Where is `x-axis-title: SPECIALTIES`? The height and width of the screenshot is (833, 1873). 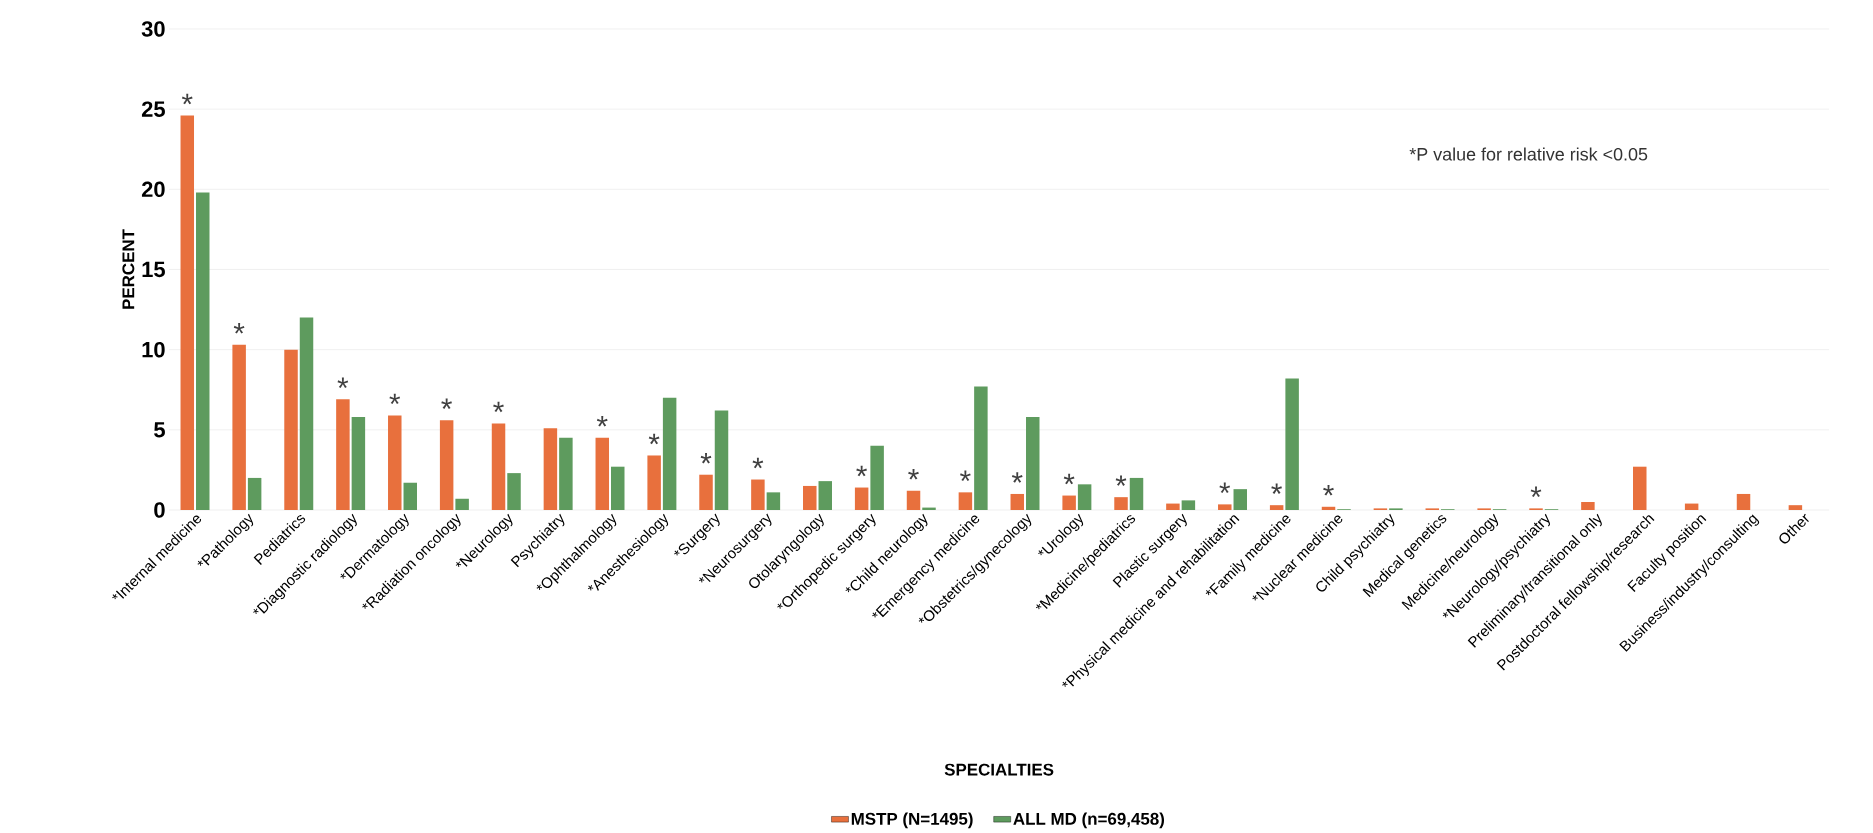
x-axis-title: SPECIALTIES is located at coordinates (999, 769).